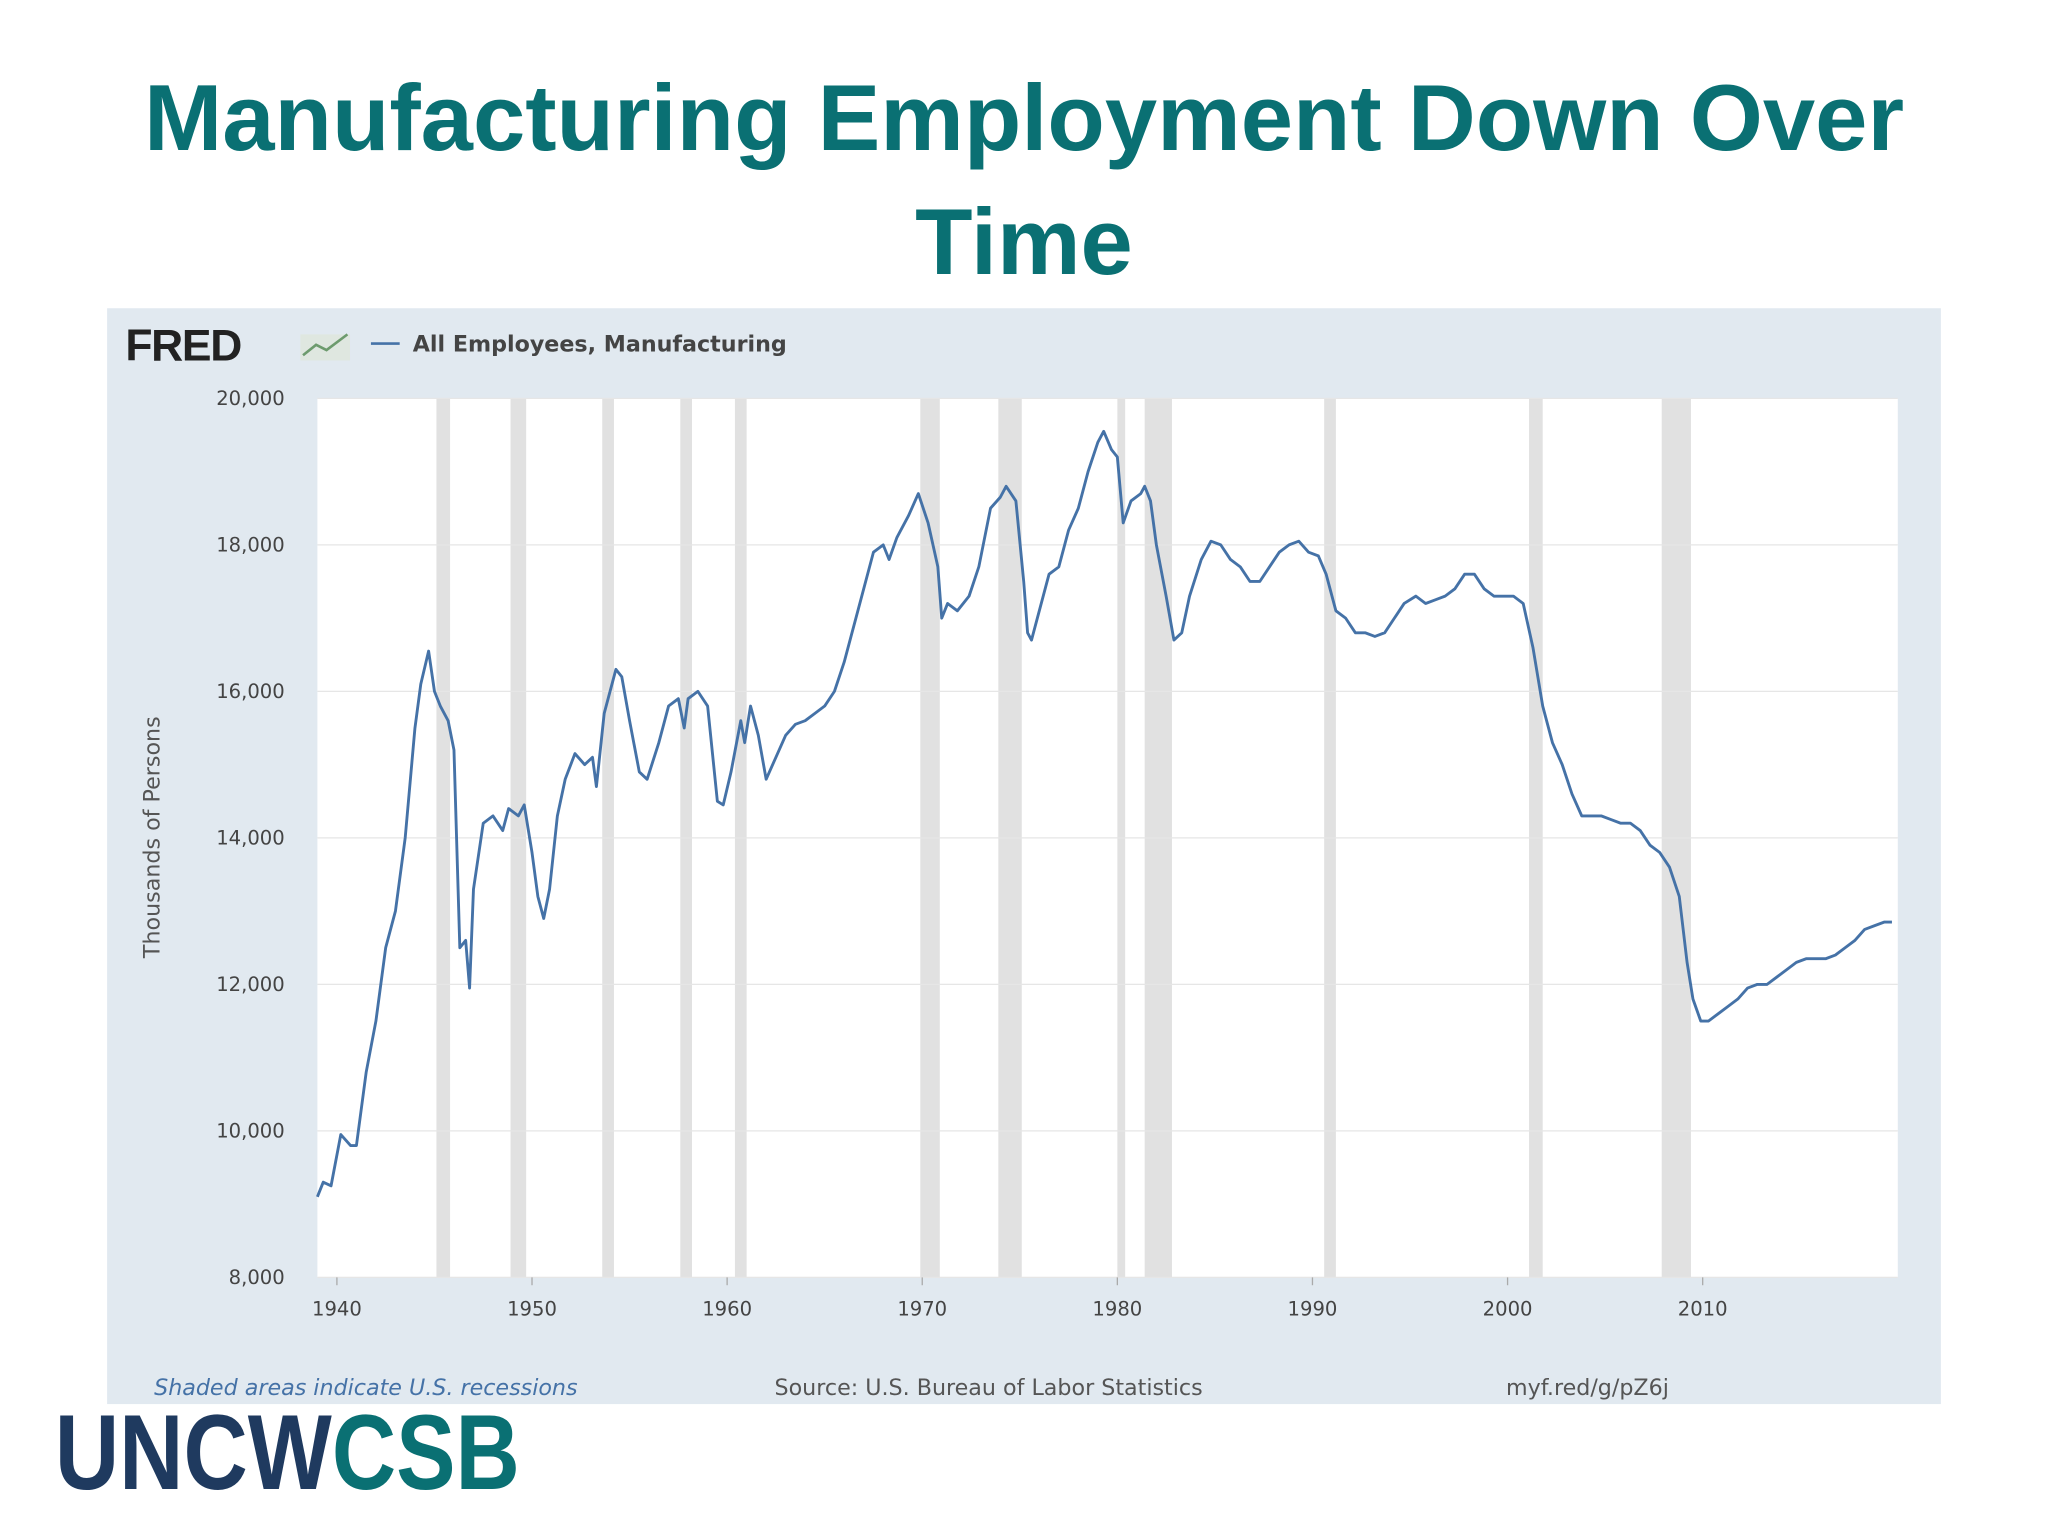 Image resolution: width=2048 pixels, height=1536 pixels. Describe the element at coordinates (250, 1130) in the screenshot. I see `y-tick-label: 10,000` at that location.